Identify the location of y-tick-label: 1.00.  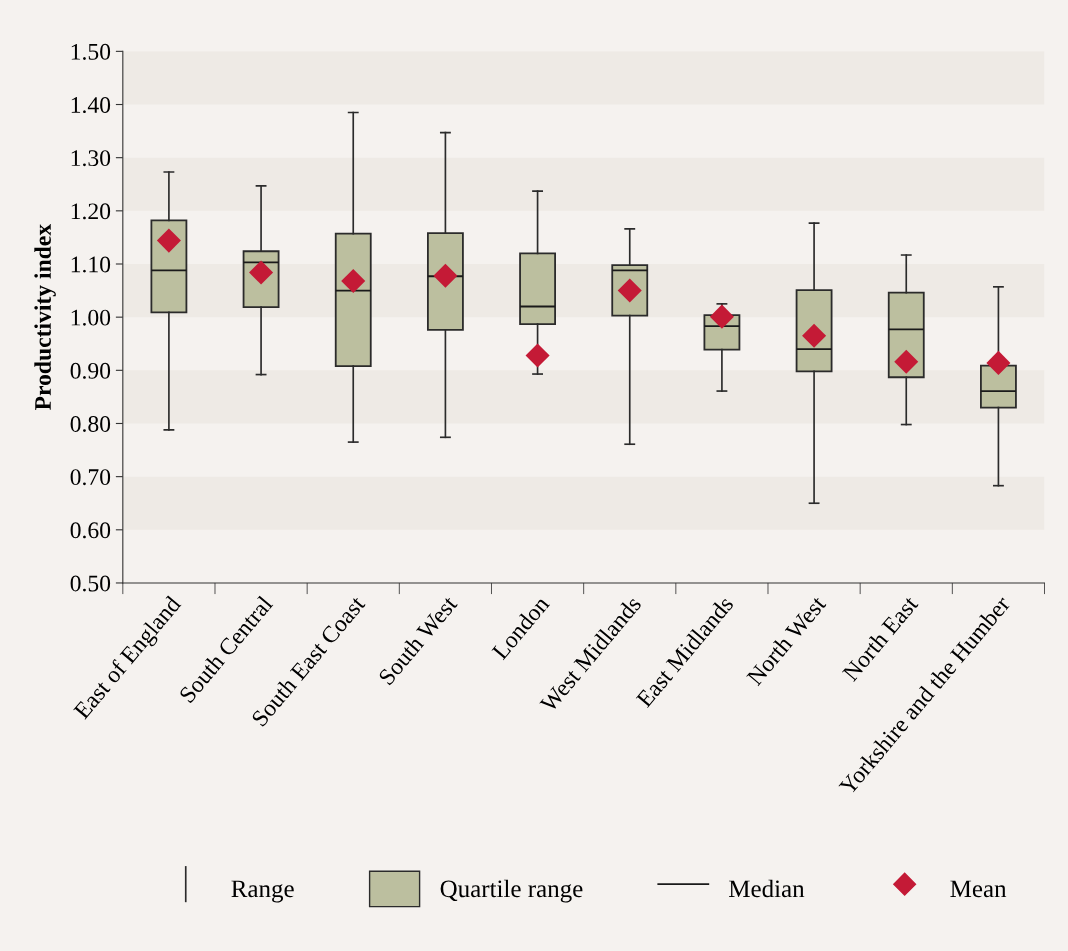
(91, 317).